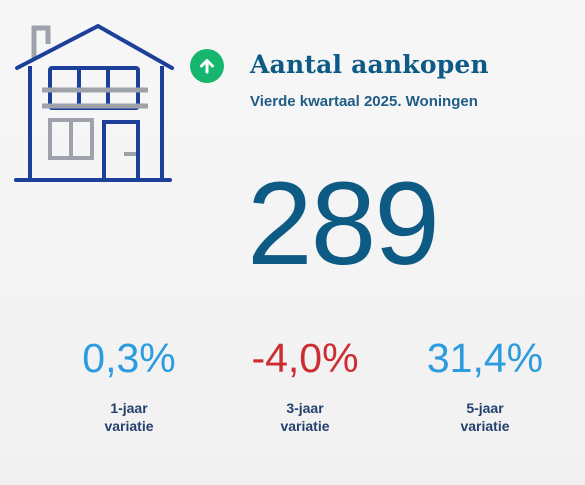 The height and width of the screenshot is (485, 585). I want to click on metric-value: 0,3%, so click(129, 358).